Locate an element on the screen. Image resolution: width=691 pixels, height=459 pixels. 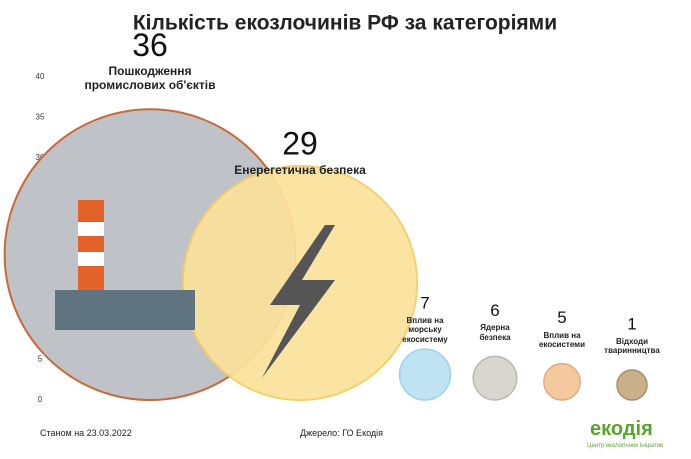
category-label: Відходи тваринництва is located at coordinates (632, 346).